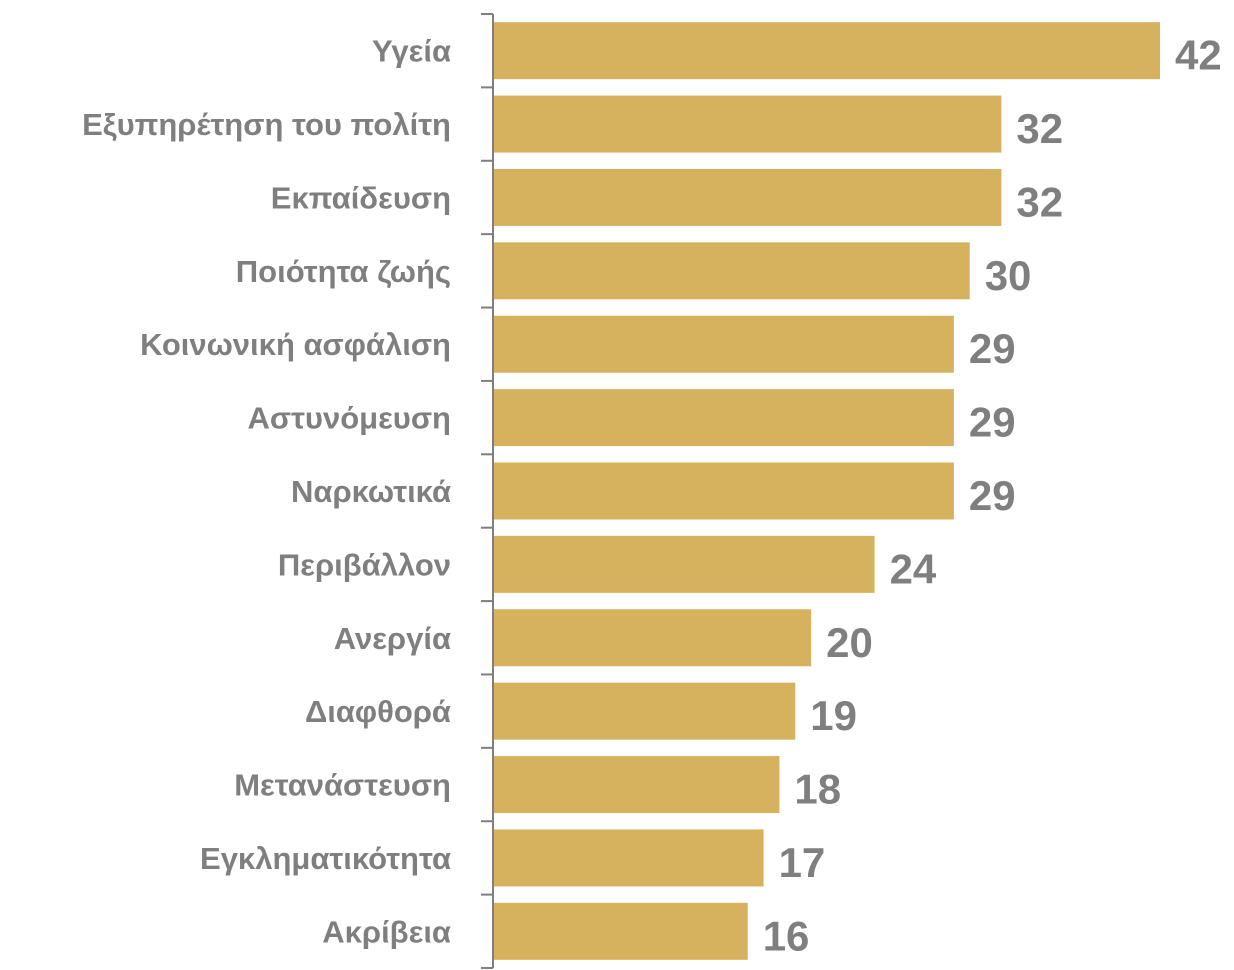 This screenshot has height=970, width=1234. What do you see at coordinates (833, 715) in the screenshot?
I see `data-label: 19` at bounding box center [833, 715].